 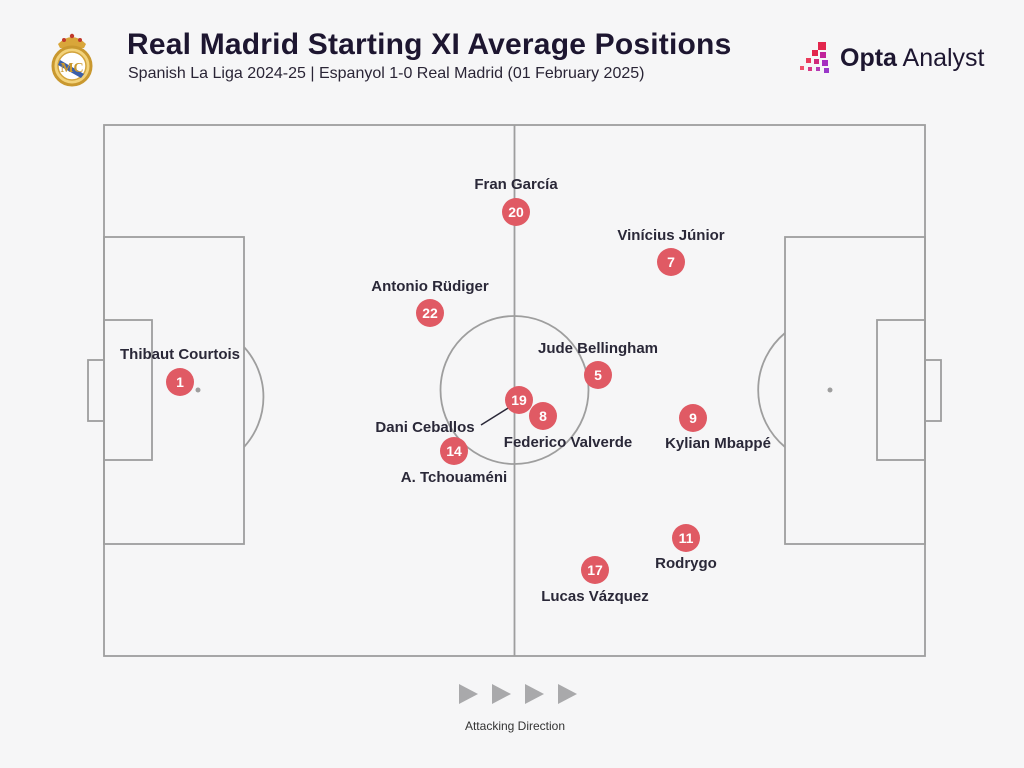 I want to click on player-name: Antonio Rüdiger, so click(x=430, y=286).